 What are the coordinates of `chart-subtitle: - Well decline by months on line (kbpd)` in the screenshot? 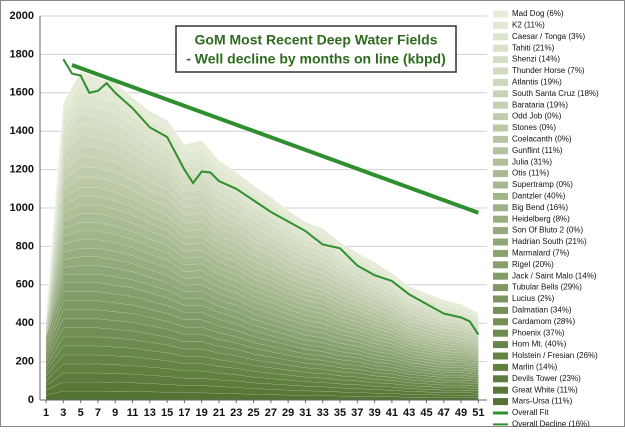 It's located at (316, 59).